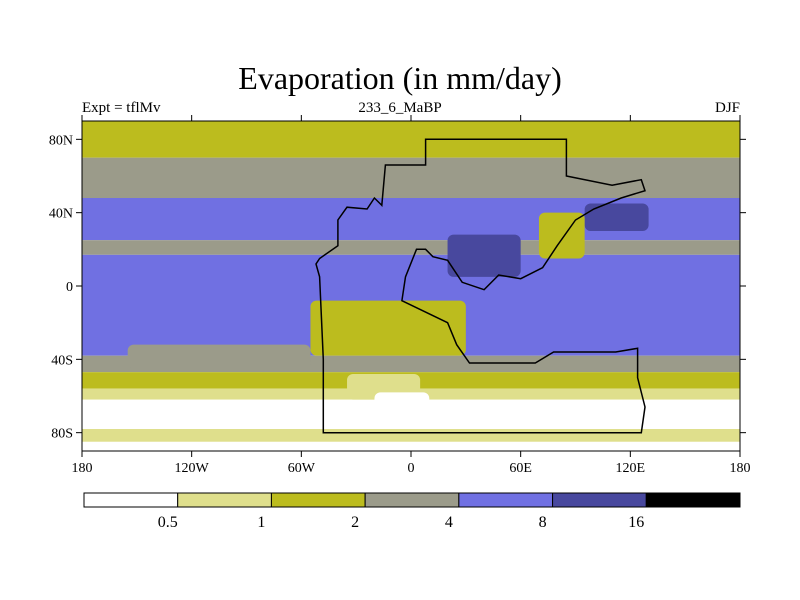  I want to click on colorbar-label-2: 2, so click(355, 522).